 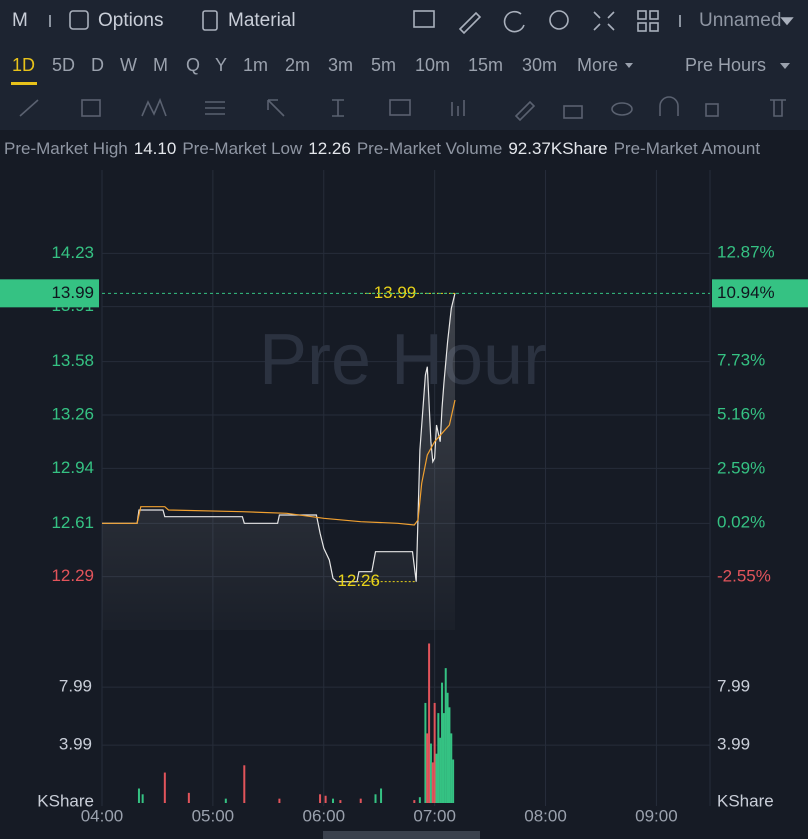 I want to click on y2-tick-label: 0.02%, so click(x=741, y=522).